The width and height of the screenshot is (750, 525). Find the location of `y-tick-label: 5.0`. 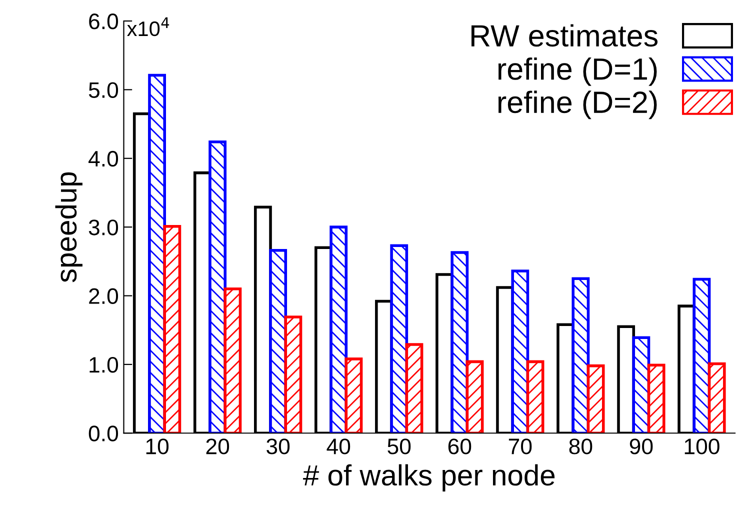

y-tick-label: 5.0 is located at coordinates (103, 90).